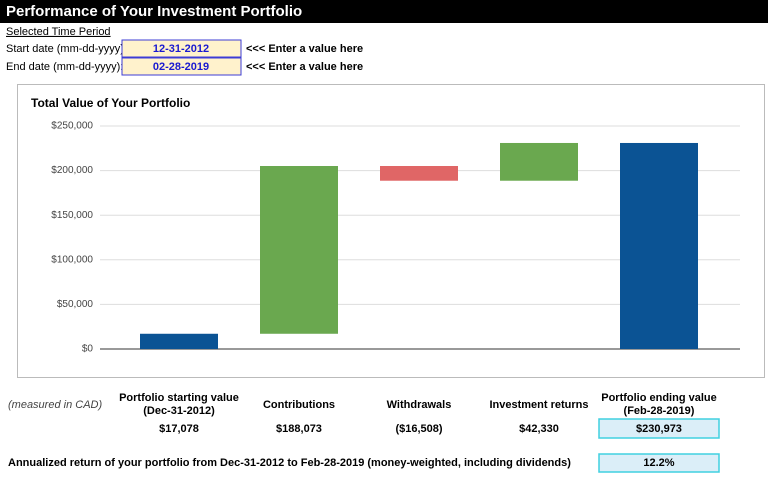  What do you see at coordinates (72, 215) in the screenshot?
I see `y-tick-label: $150,000` at bounding box center [72, 215].